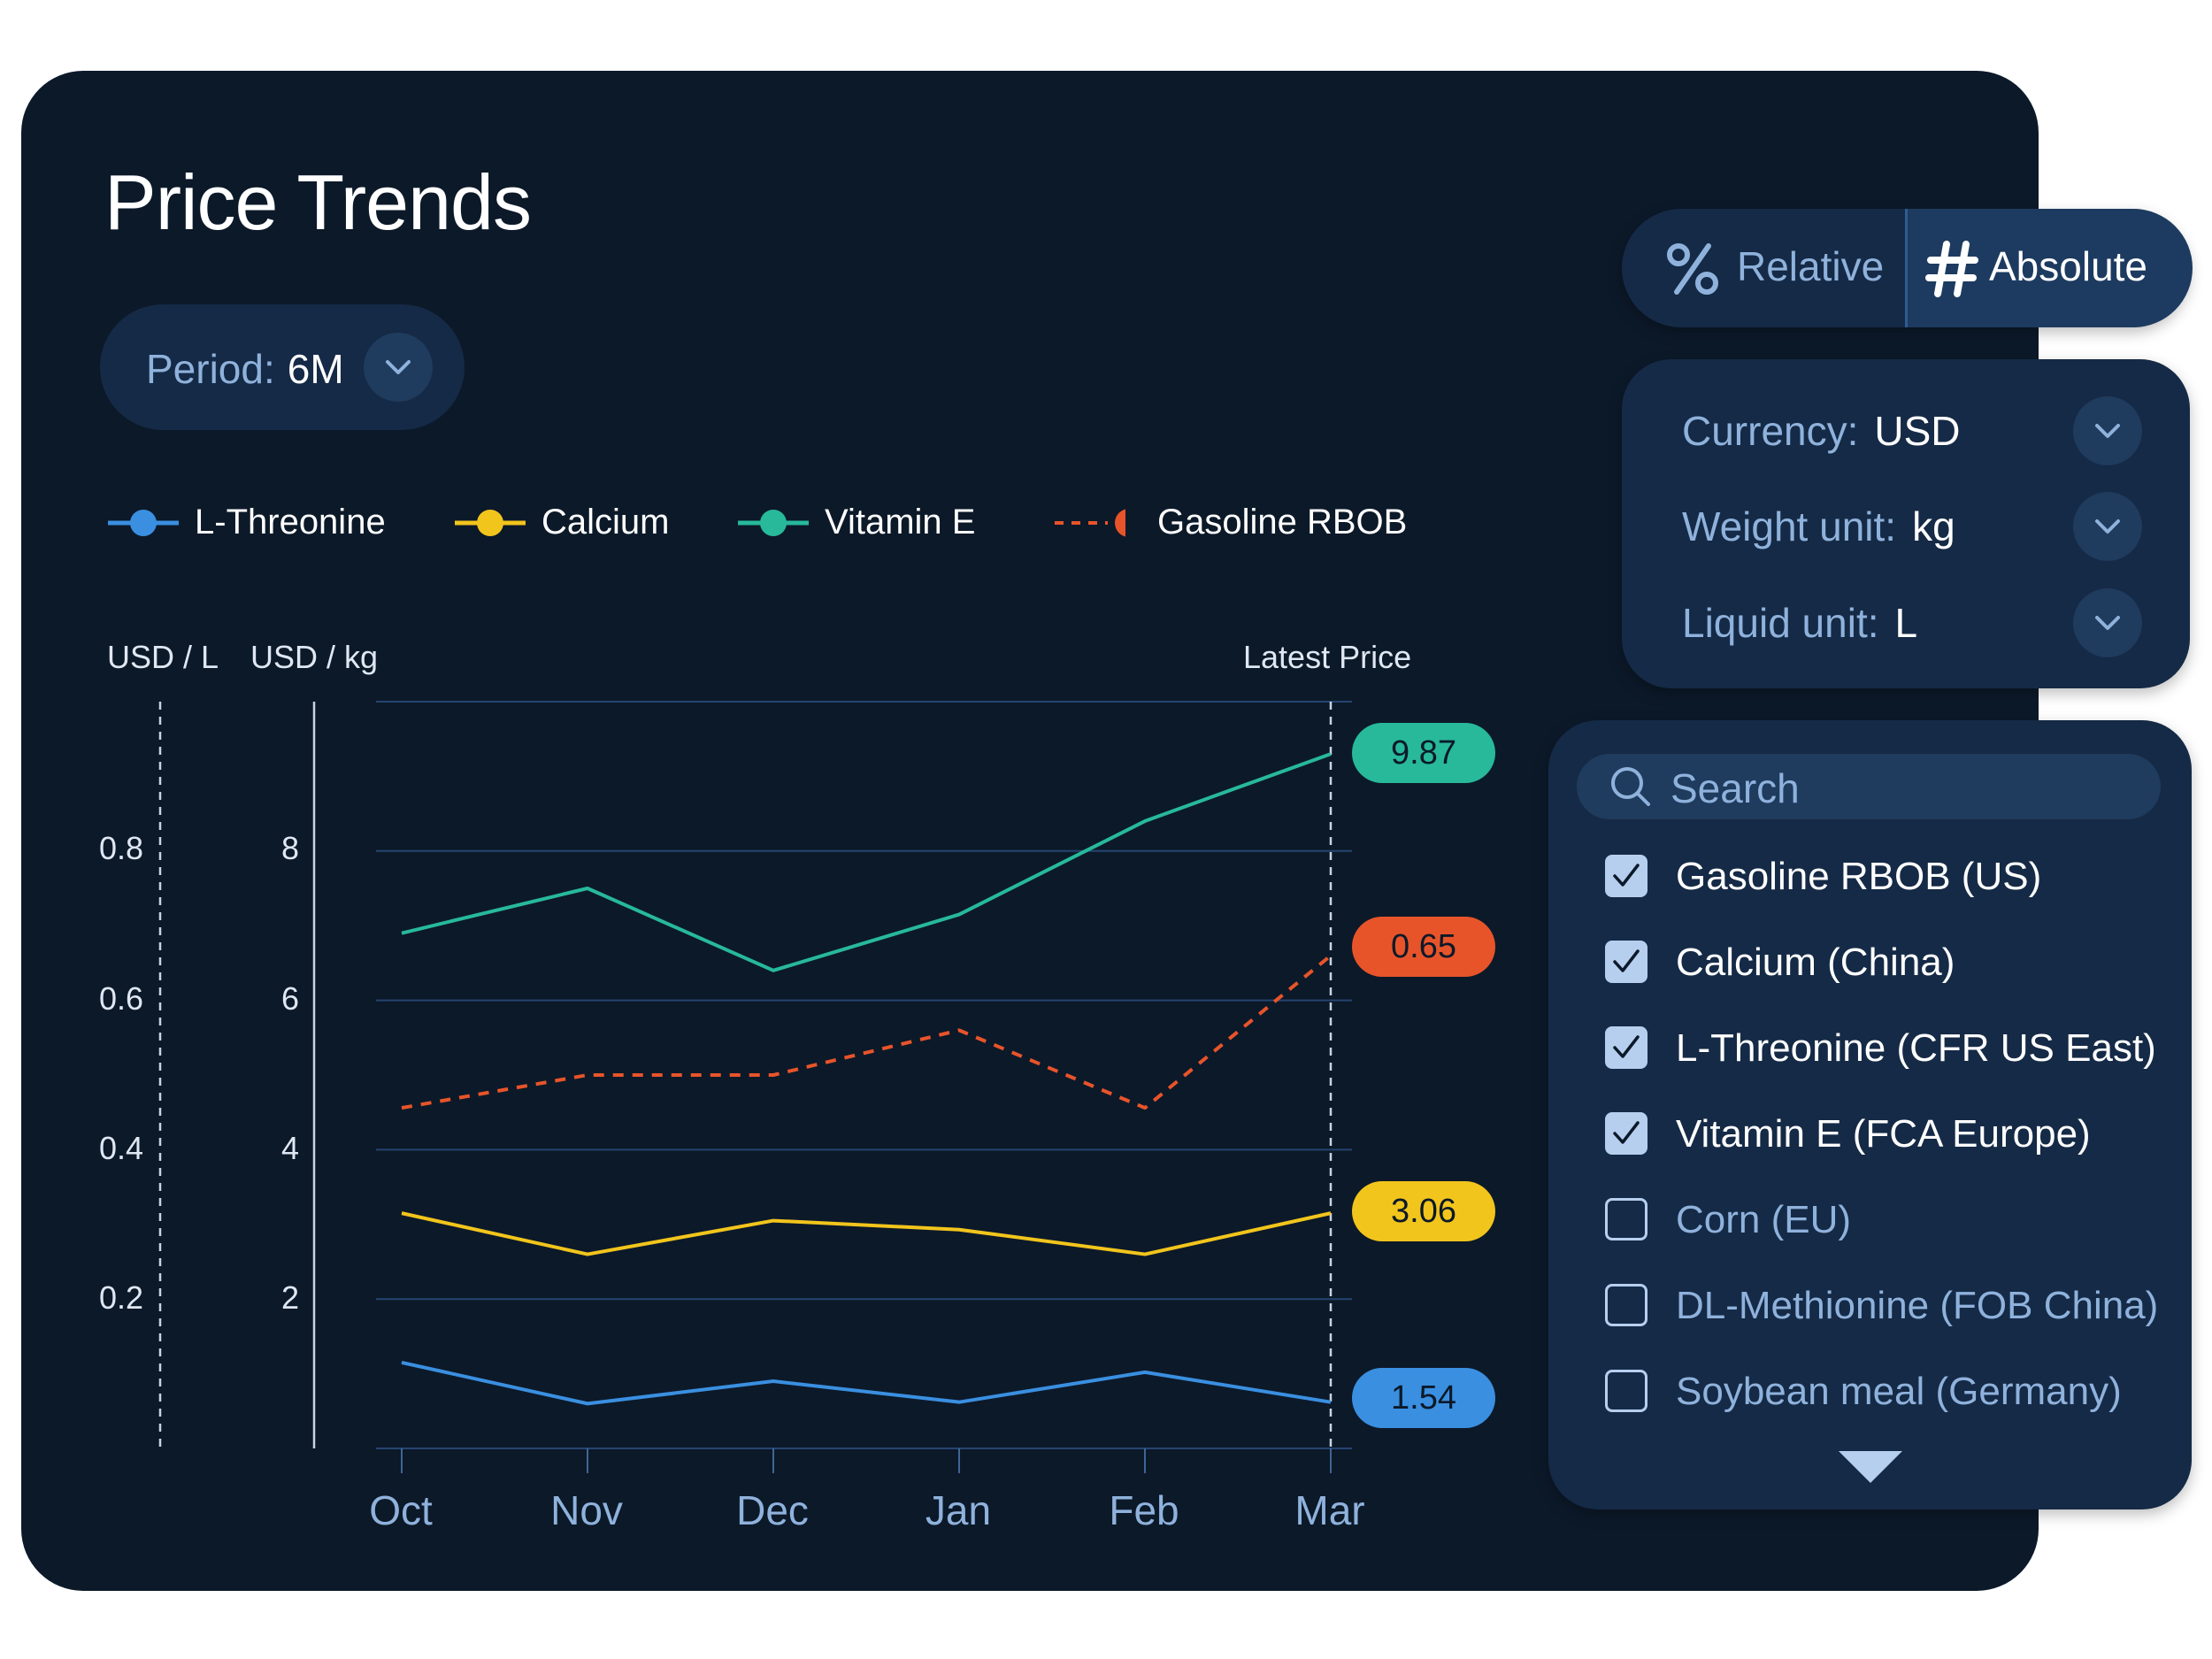  I want to click on filter-option-label: DL-Methionine (FOB China), so click(1918, 1305).